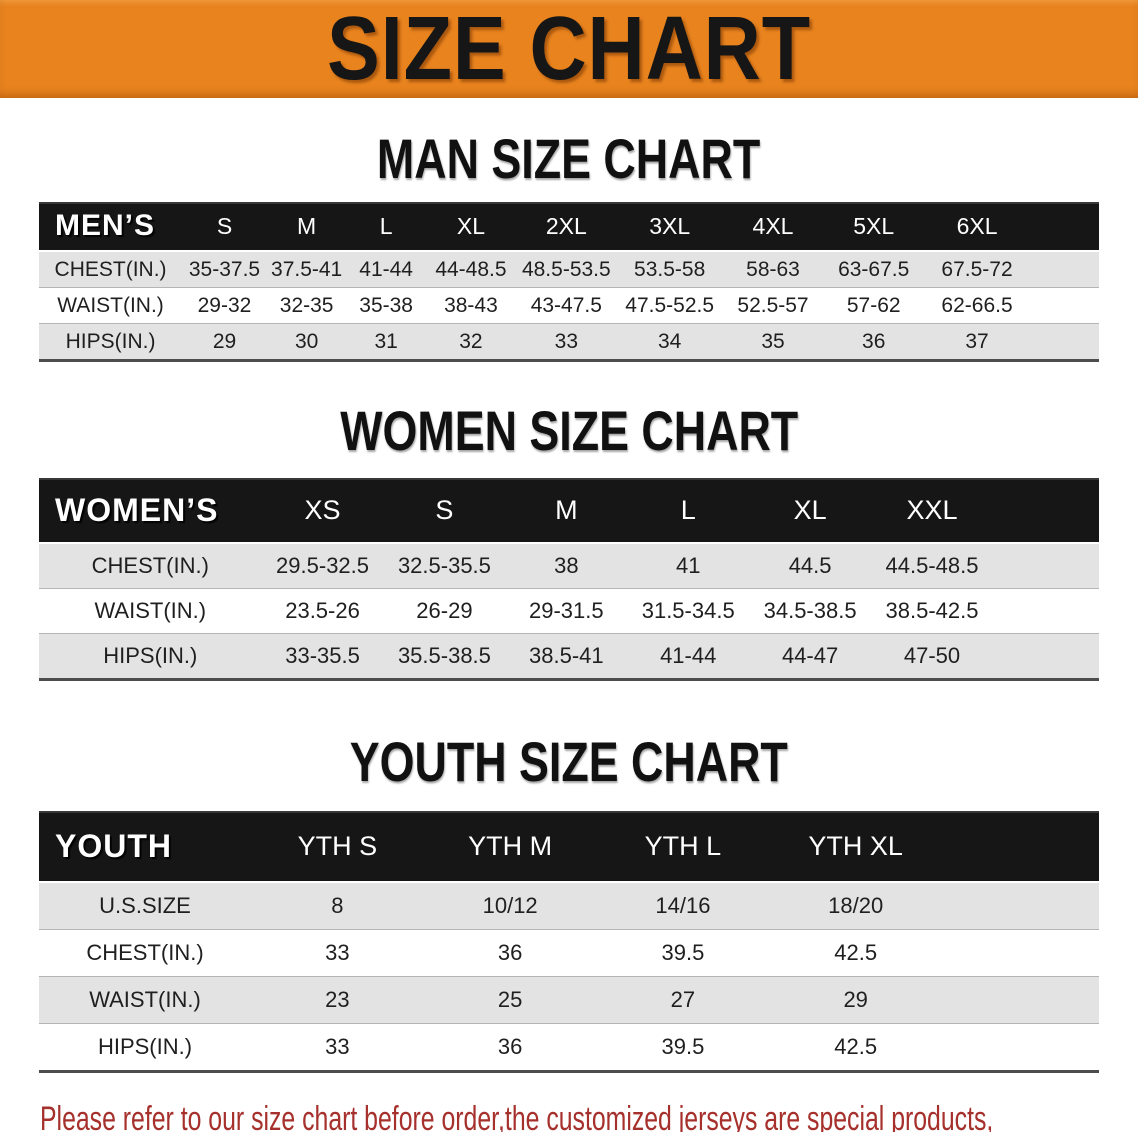 This screenshot has width=1138, height=1132. I want to click on size-value-cell: 31, so click(386, 342).